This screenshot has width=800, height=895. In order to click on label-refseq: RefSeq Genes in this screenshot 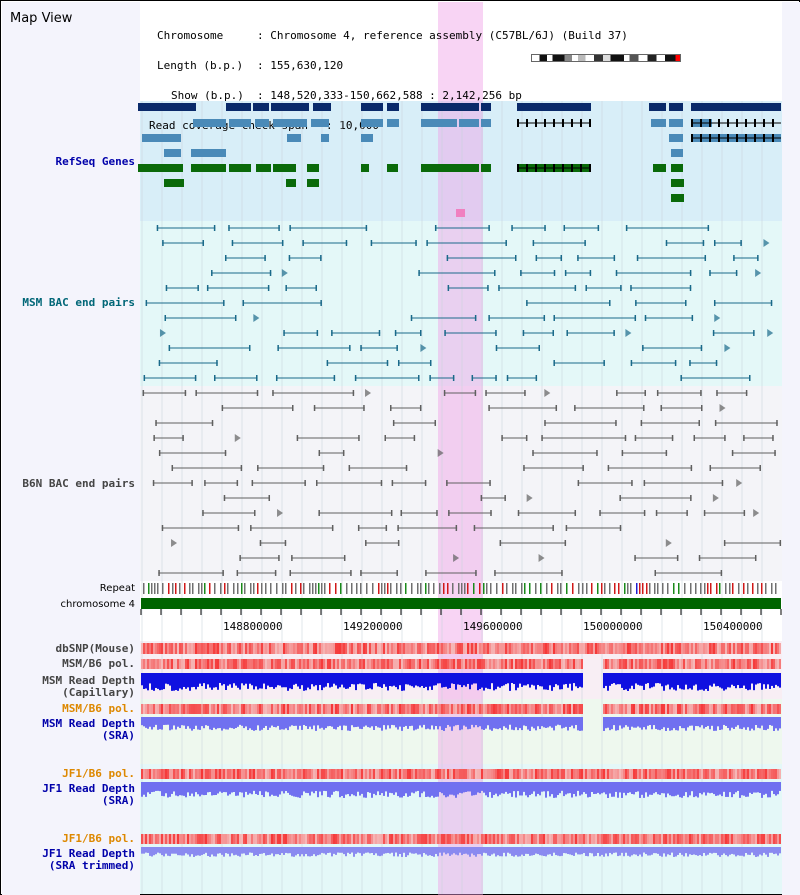, I will do `click(95, 161)`.